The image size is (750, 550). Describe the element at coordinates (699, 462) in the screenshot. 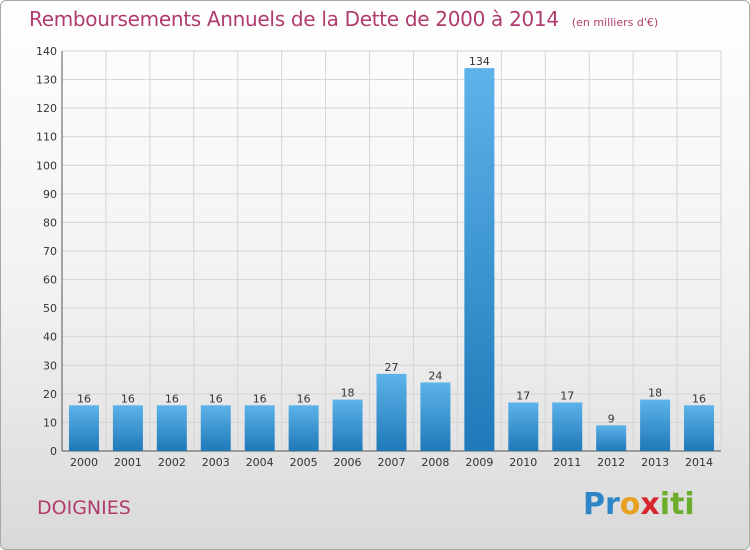

I see `x-tick-label: 2014` at that location.